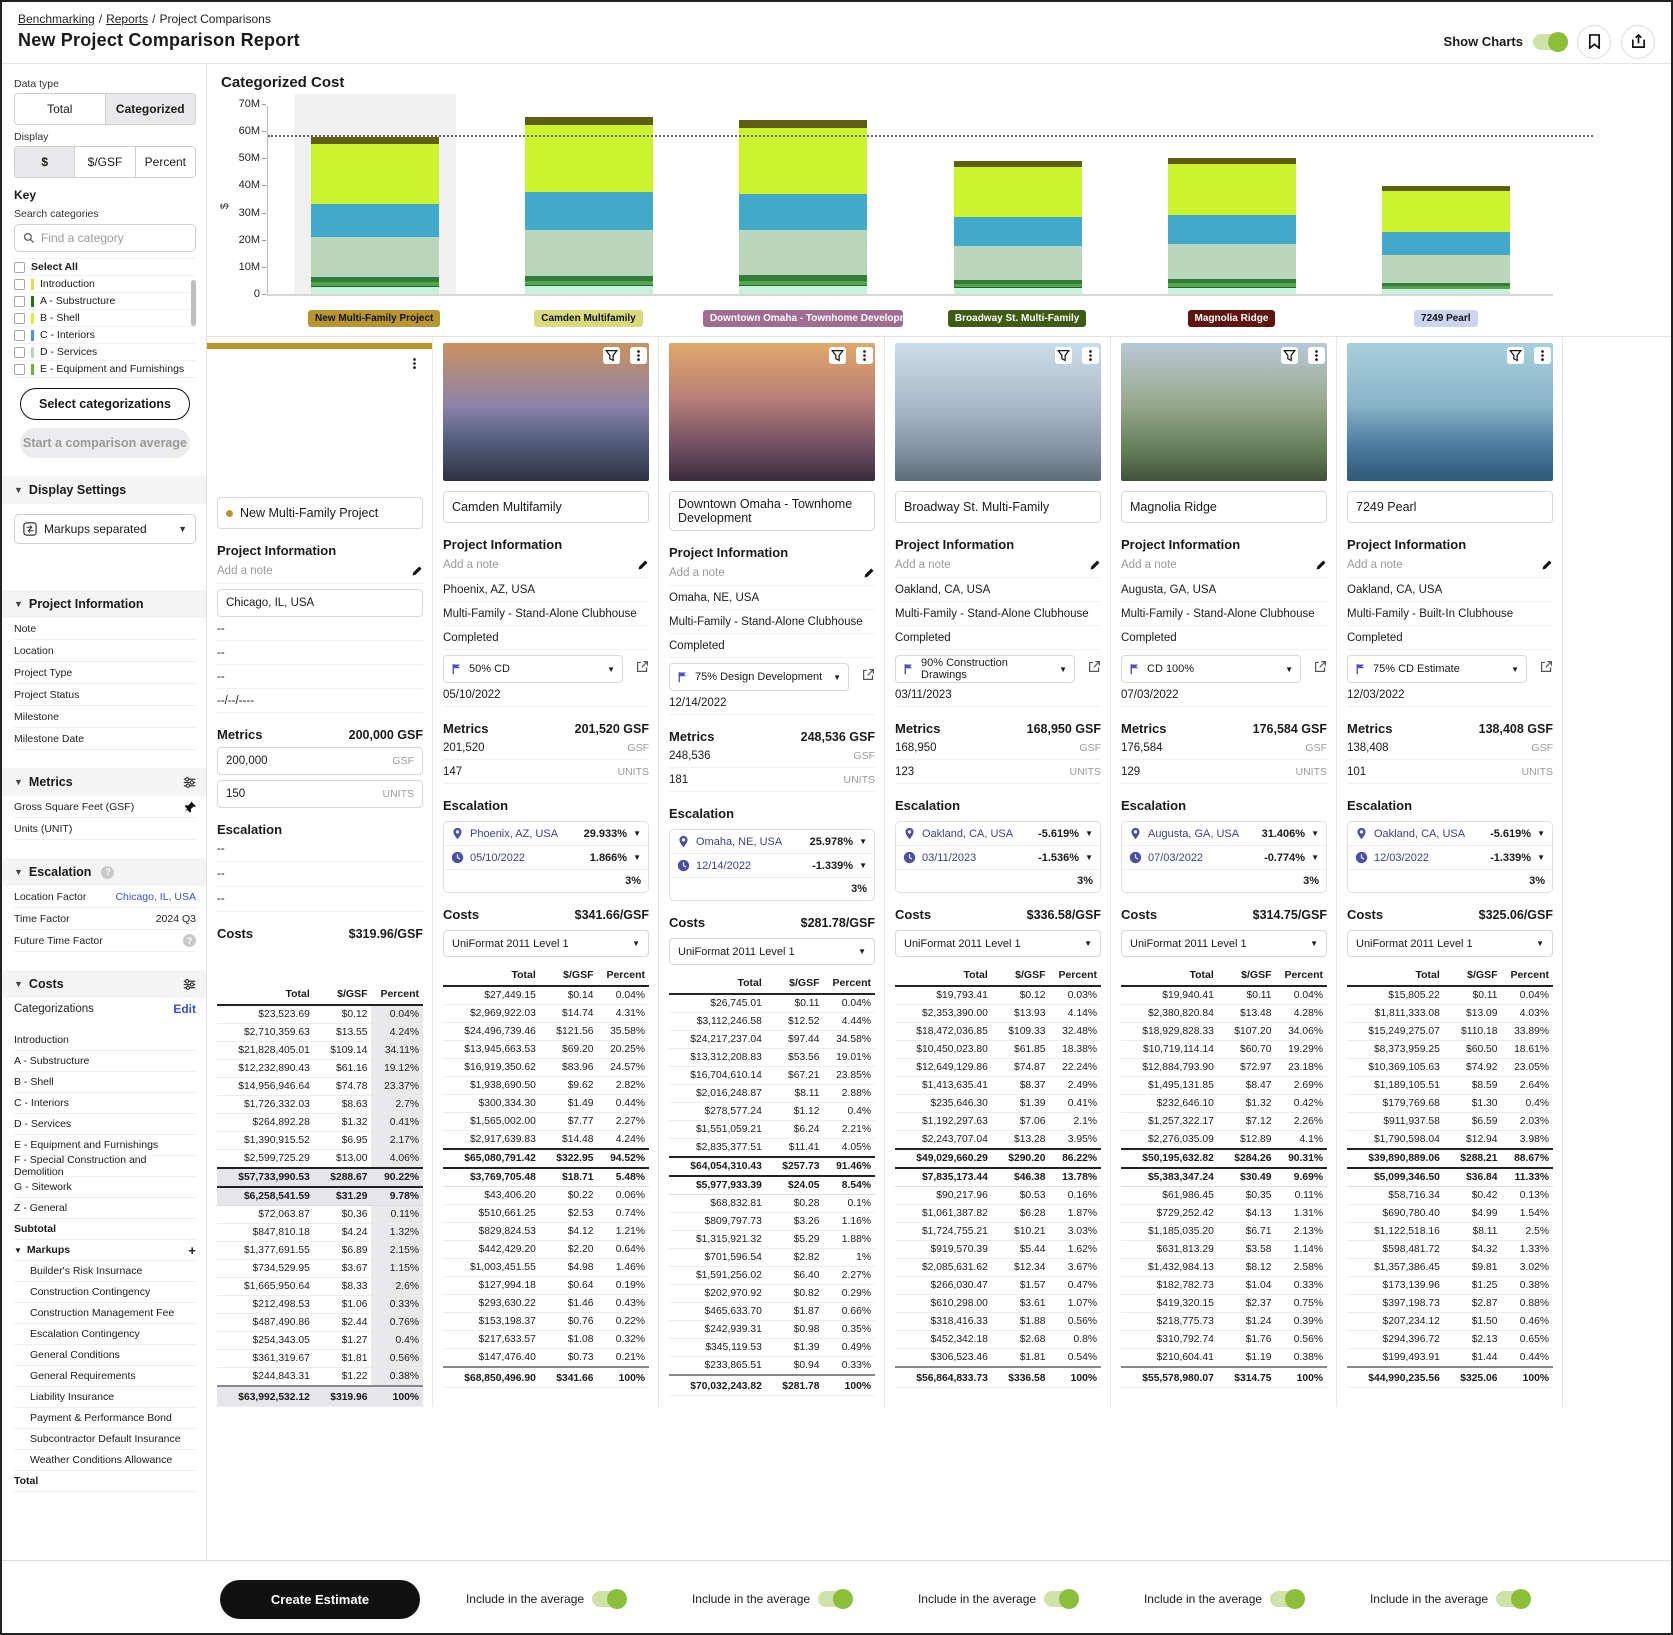  Describe the element at coordinates (320, 603) in the screenshot. I see `location-input: Chicago, IL, USA` at that location.